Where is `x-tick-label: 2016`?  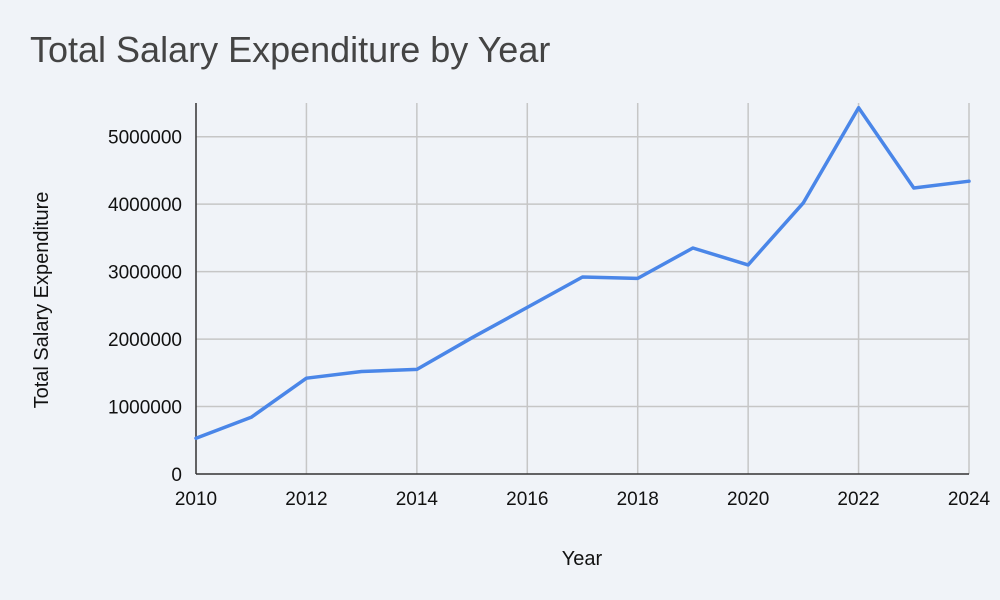
x-tick-label: 2016 is located at coordinates (527, 499).